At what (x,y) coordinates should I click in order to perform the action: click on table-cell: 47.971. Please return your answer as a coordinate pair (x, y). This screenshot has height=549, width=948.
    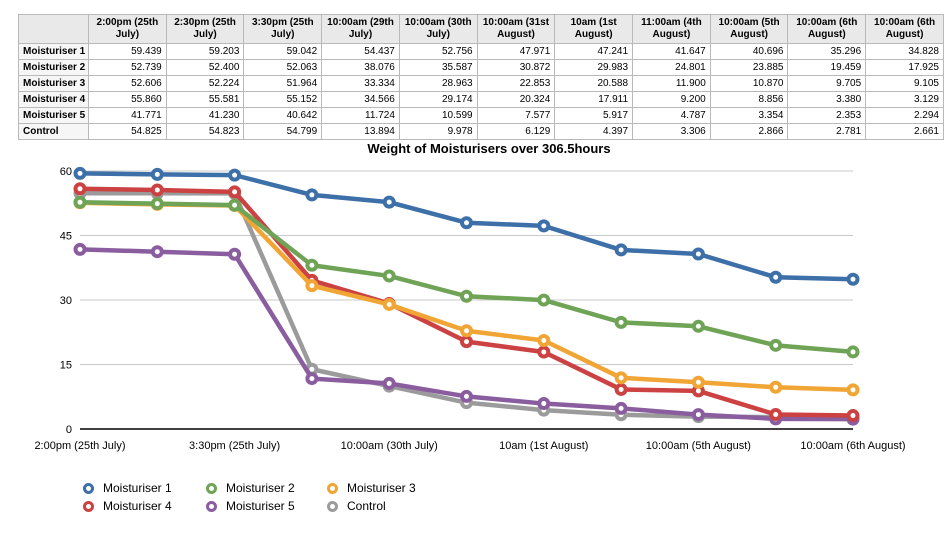
    Looking at the image, I should click on (516, 51).